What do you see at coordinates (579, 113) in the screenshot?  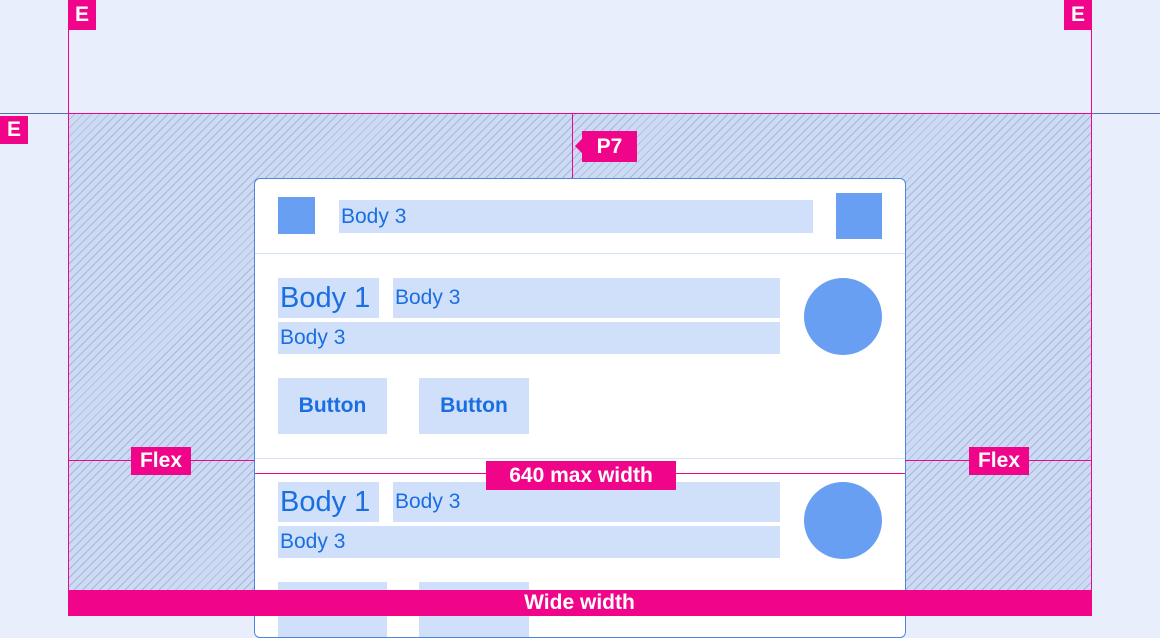 I see `edge-line-top` at bounding box center [579, 113].